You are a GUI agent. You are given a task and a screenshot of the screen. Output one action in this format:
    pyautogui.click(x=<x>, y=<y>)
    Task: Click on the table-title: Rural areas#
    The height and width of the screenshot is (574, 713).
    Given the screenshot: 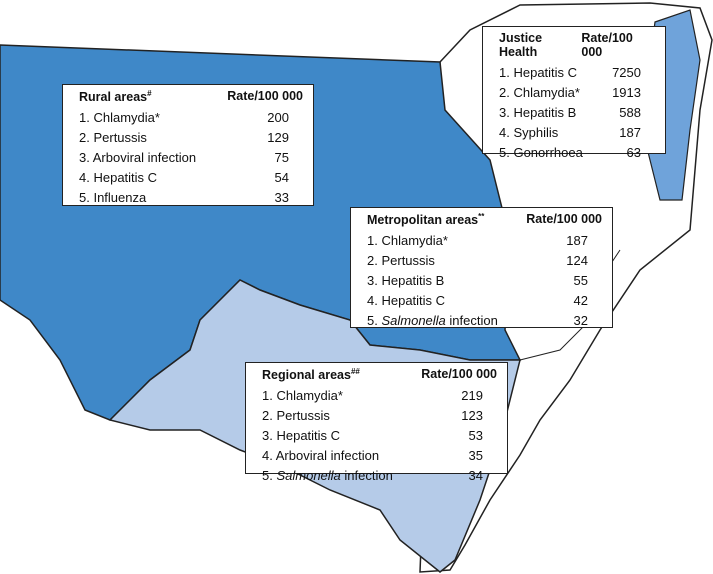 What is the action you would take?
    pyautogui.click(x=115, y=96)
    